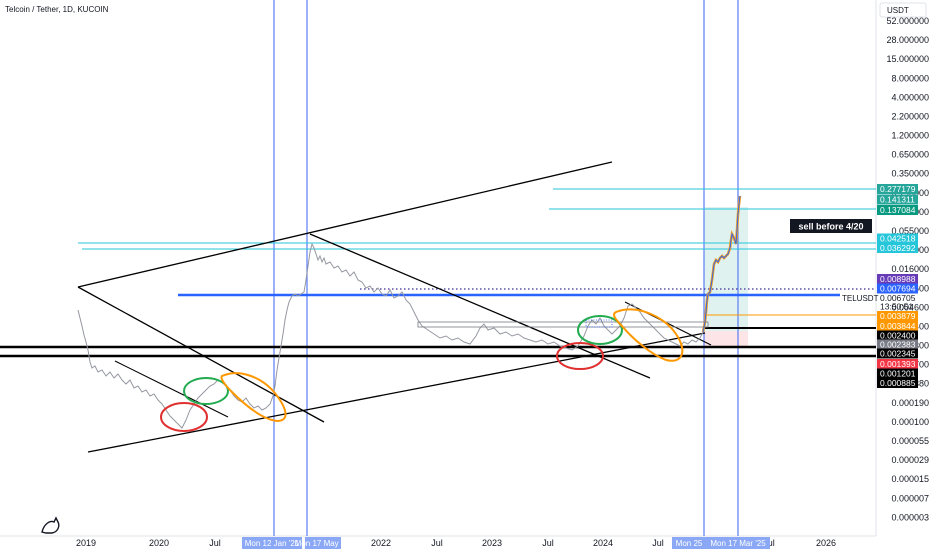 The image size is (932, 550). Describe the element at coordinates (910, 231) in the screenshot. I see `y-tick-label: 0.055000` at that location.